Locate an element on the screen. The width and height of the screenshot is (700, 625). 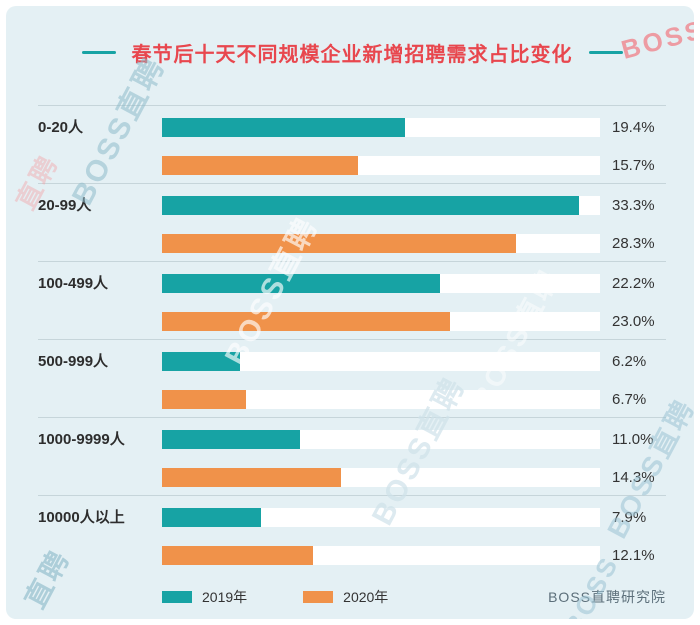
category-label: 500-999人 is located at coordinates (73, 361).